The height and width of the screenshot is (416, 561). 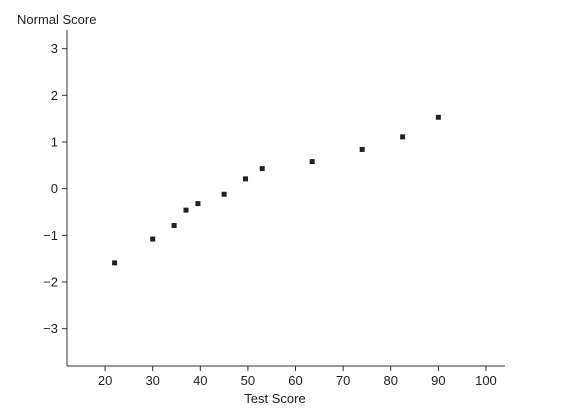 What do you see at coordinates (200, 380) in the screenshot?
I see `x-tick-label: 40` at bounding box center [200, 380].